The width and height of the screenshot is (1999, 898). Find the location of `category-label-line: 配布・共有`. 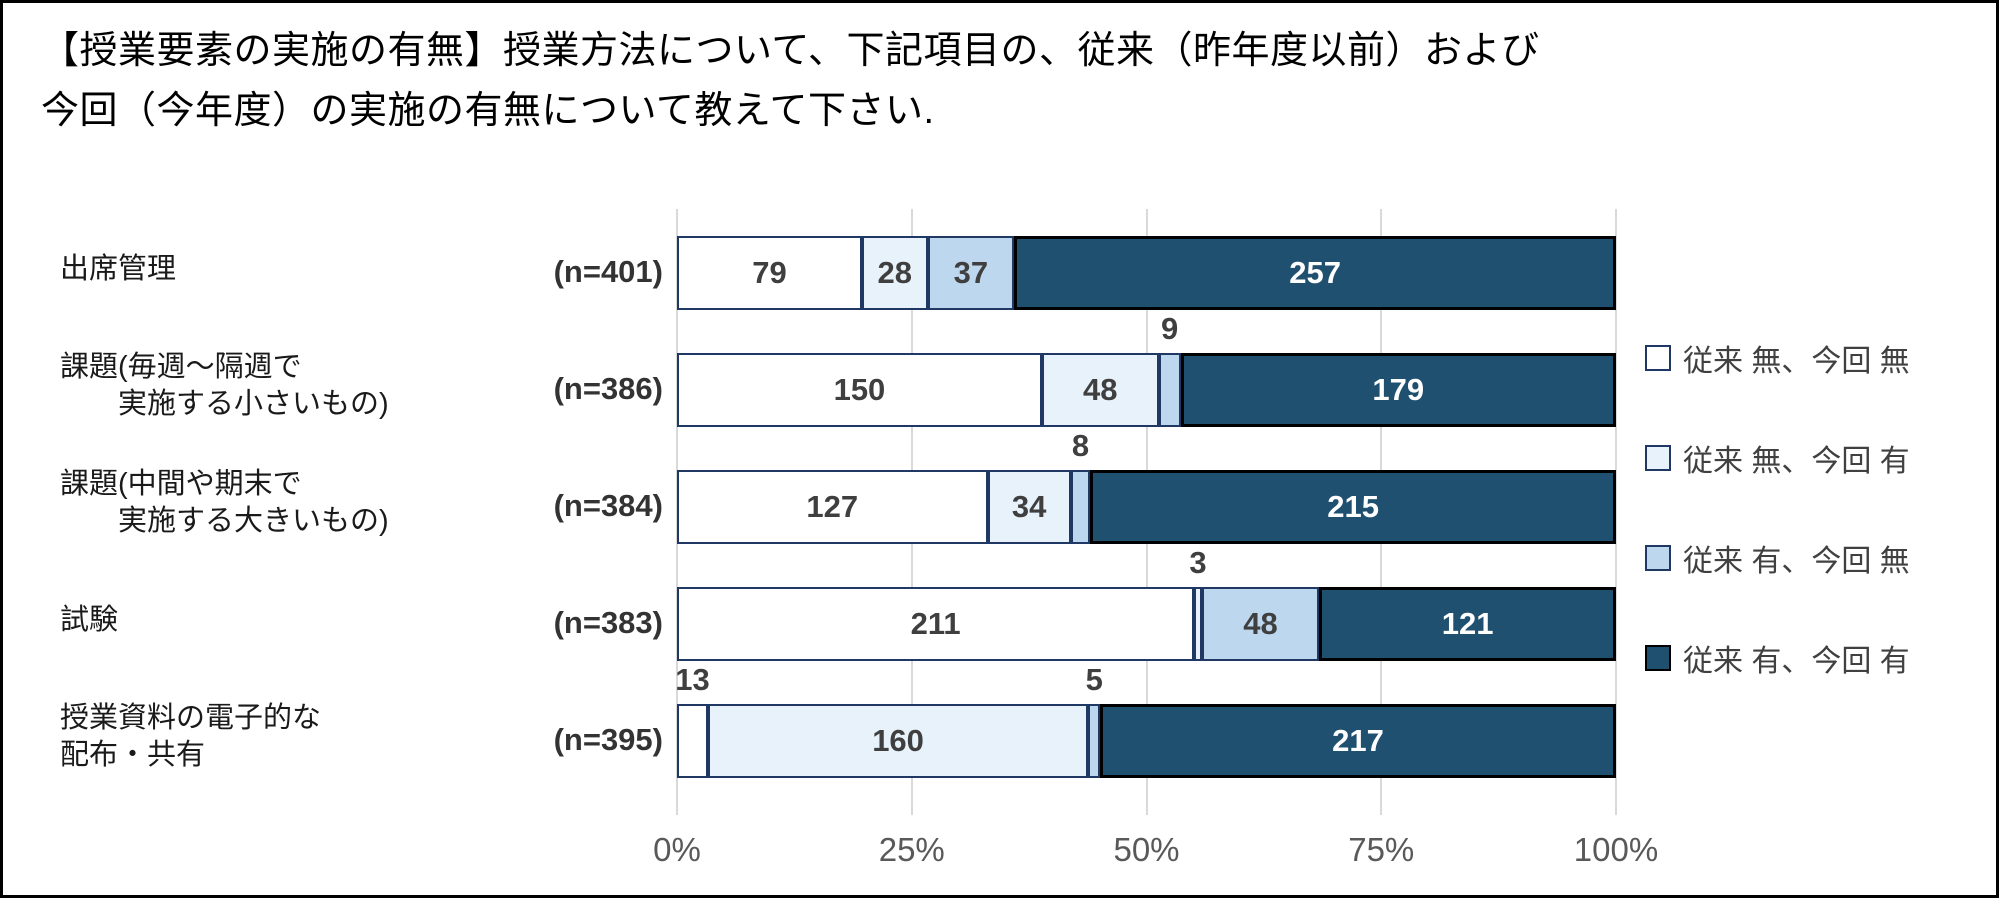

category-label-line: 配布・共有 is located at coordinates (133, 755).